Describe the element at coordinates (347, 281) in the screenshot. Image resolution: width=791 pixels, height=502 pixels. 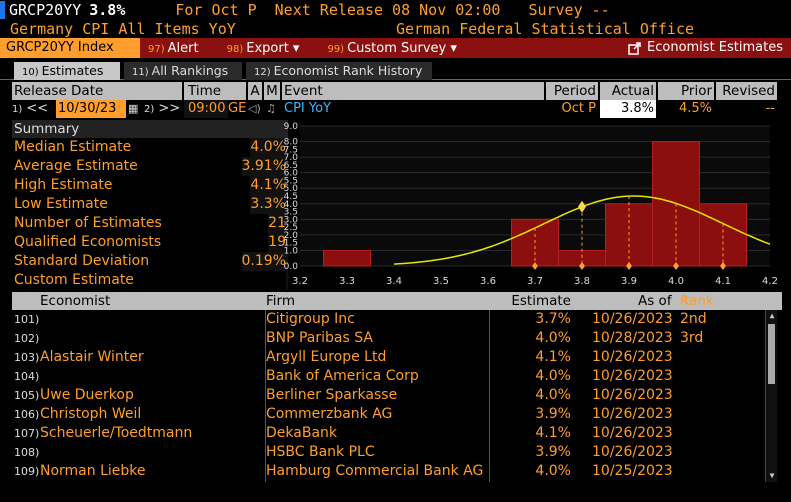
I see `x-tick-label: 3.3` at that location.